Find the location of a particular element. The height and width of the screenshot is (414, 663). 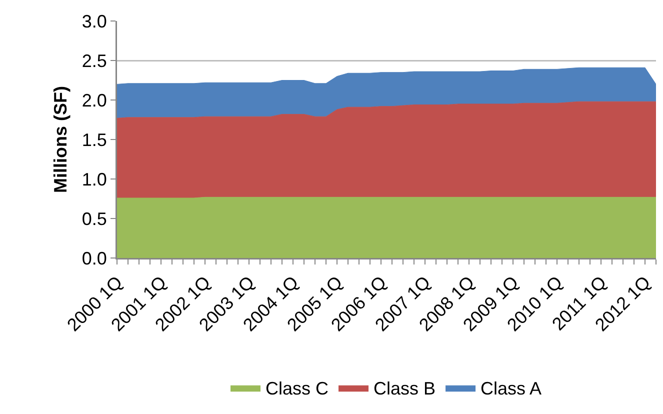

y-tick-label: 0.5 is located at coordinates (94, 218).